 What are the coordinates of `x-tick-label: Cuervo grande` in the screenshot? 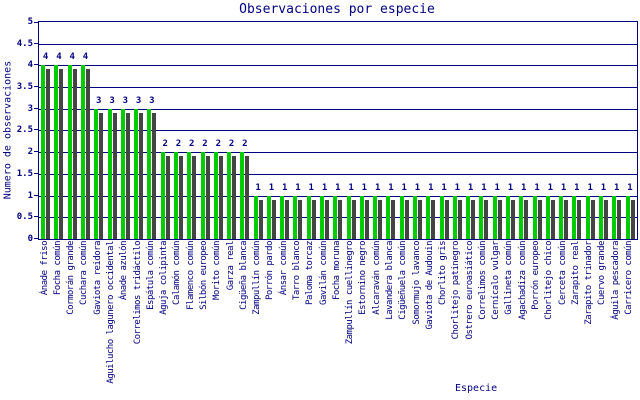 It's located at (602, 273).